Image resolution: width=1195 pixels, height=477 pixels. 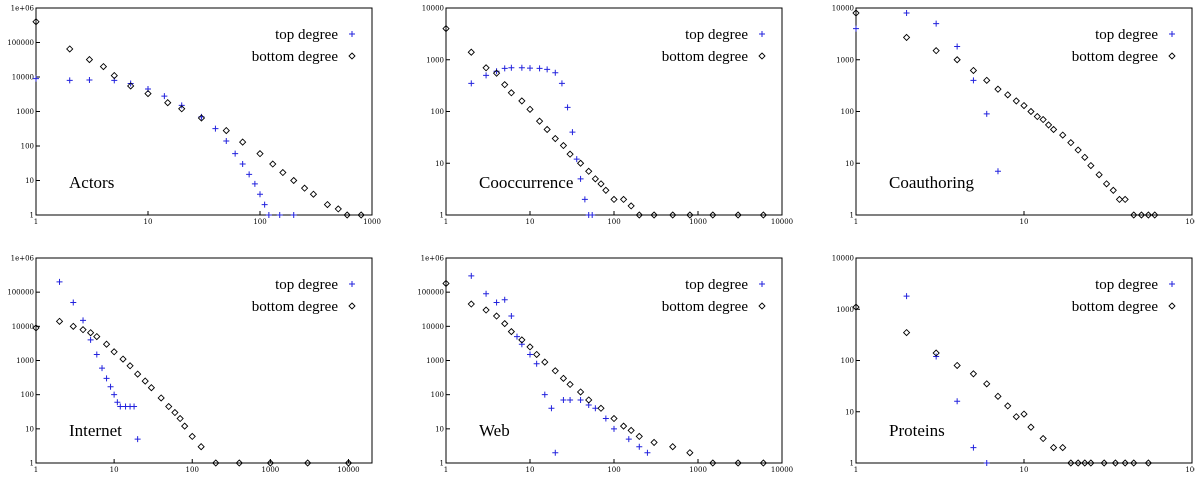 I want to click on x-tick-label: 10000, so click(x=348, y=470).